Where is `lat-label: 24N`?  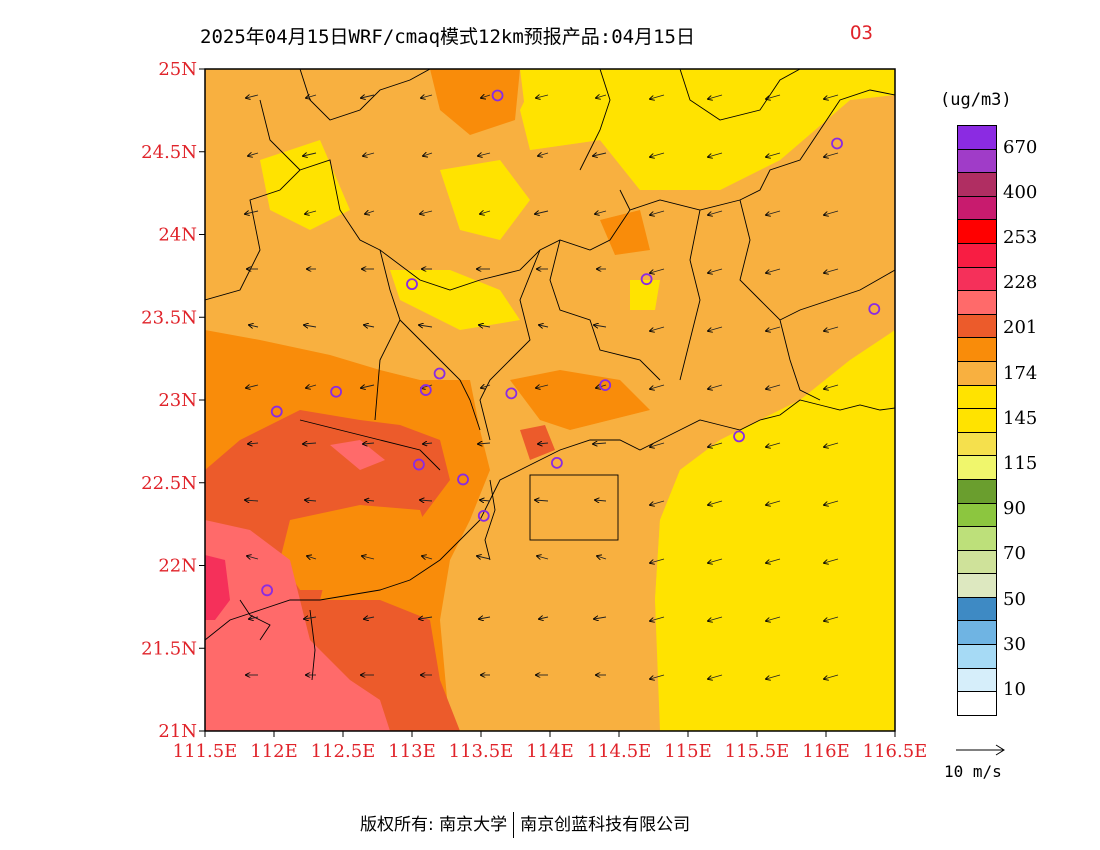 lat-label: 24N is located at coordinates (177, 235).